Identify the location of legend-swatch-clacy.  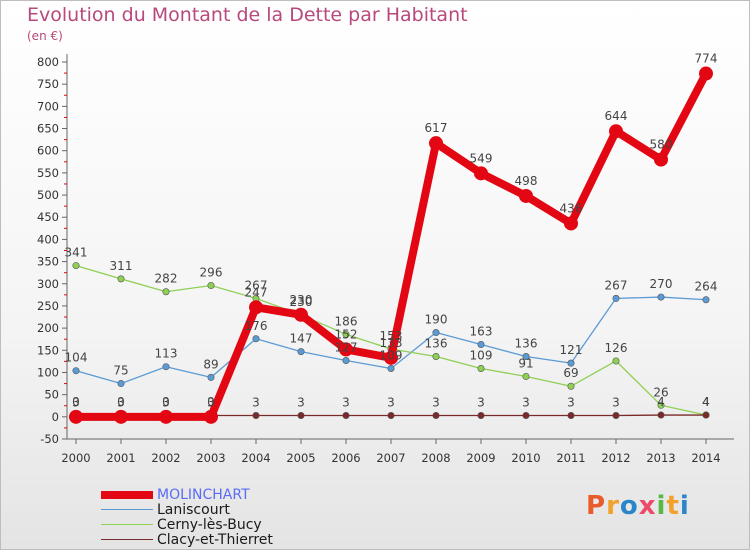
(127, 539).